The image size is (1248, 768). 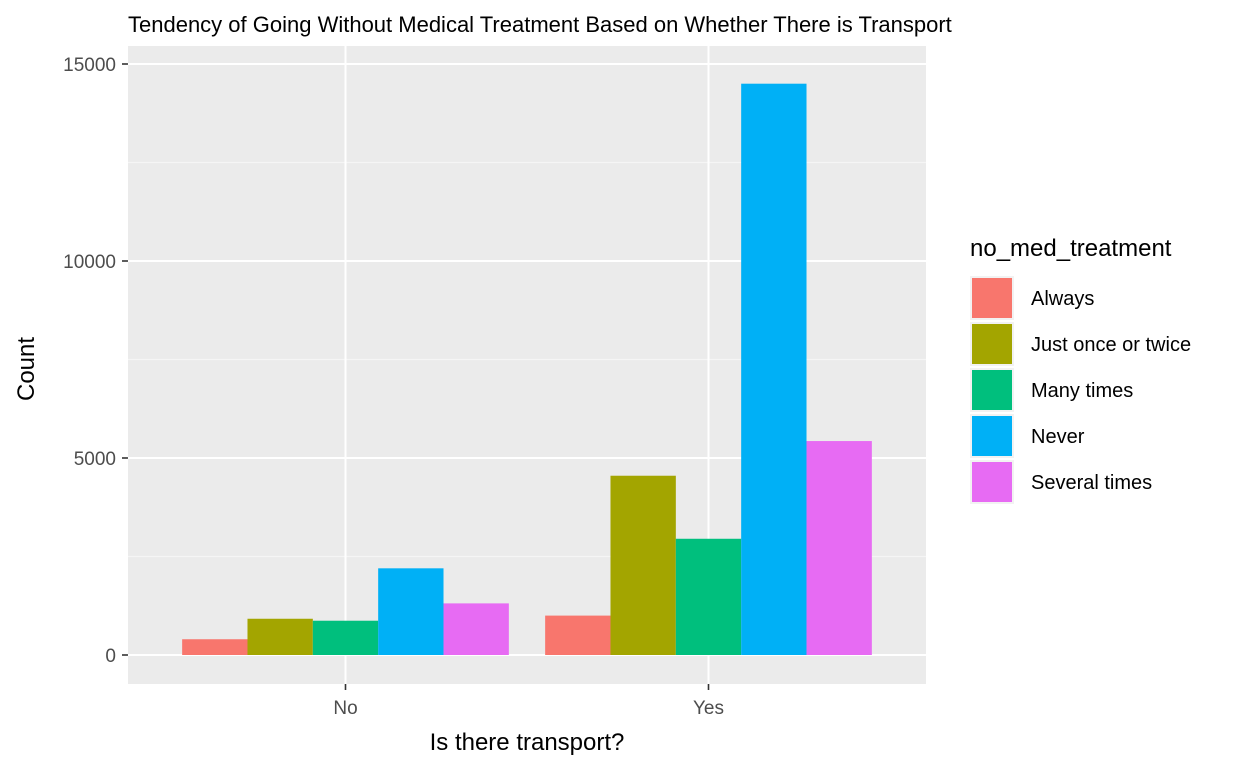 What do you see at coordinates (1091, 483) in the screenshot?
I see `legend-label: Several times` at bounding box center [1091, 483].